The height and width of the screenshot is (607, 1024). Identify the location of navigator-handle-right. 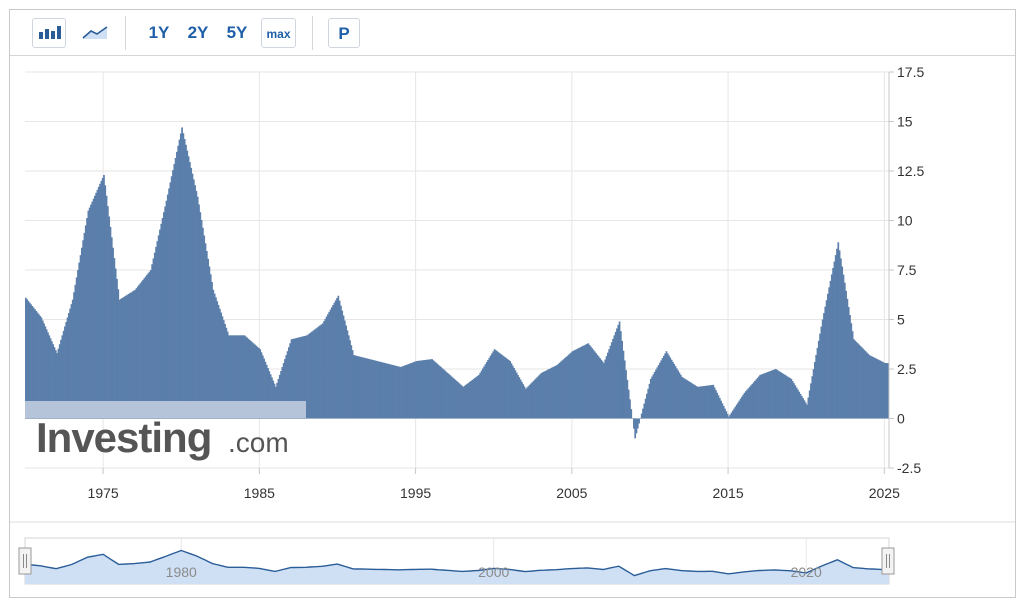
(888, 561).